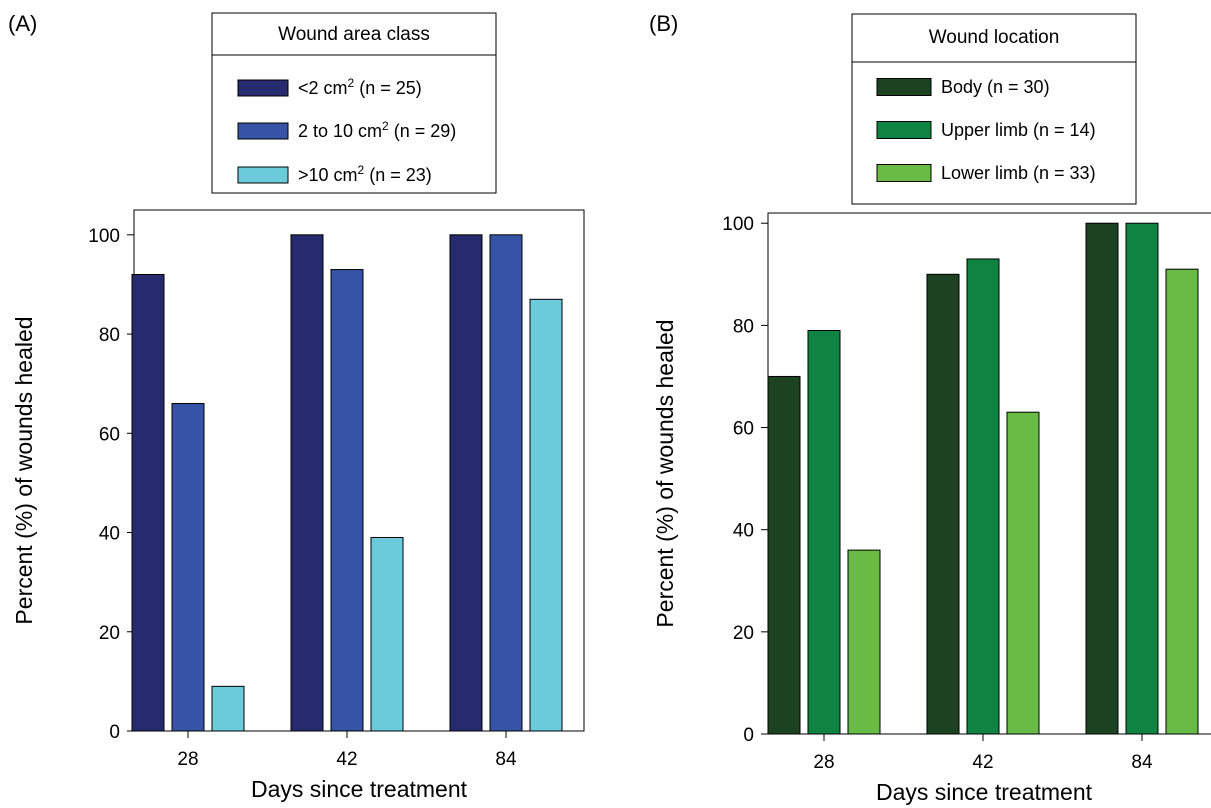 Image resolution: width=1211 pixels, height=808 pixels. What do you see at coordinates (377, 130) in the screenshot?
I see `legend-label: 2 to 10 cm2 (n = 29)` at bounding box center [377, 130].